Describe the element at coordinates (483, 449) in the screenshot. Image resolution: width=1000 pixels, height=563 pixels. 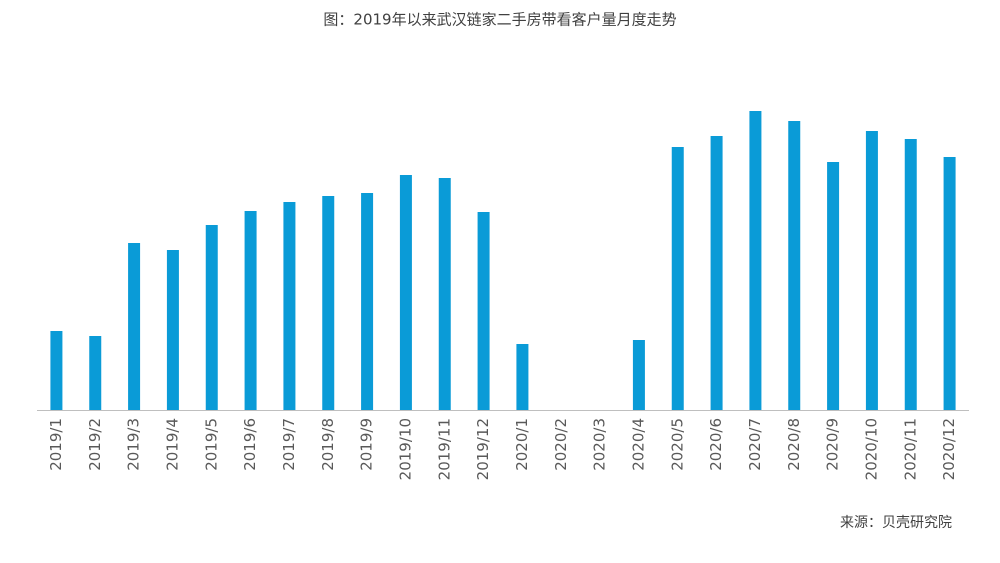
I see `x-tick-label: 2019/12` at that location.